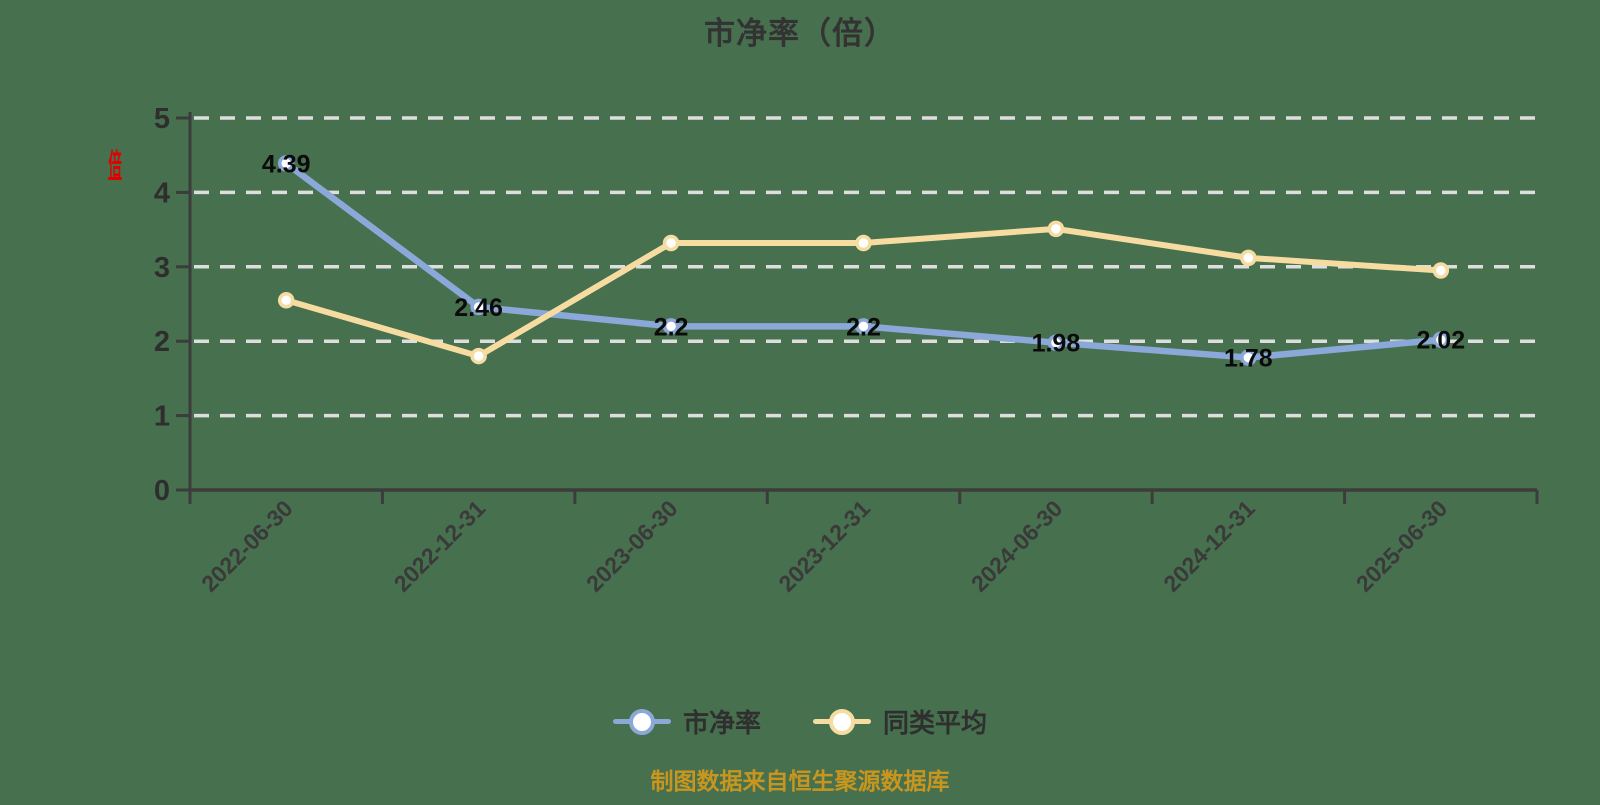  Describe the element at coordinates (935, 723) in the screenshot. I see `legend-label-series-1: 同类平均` at that location.